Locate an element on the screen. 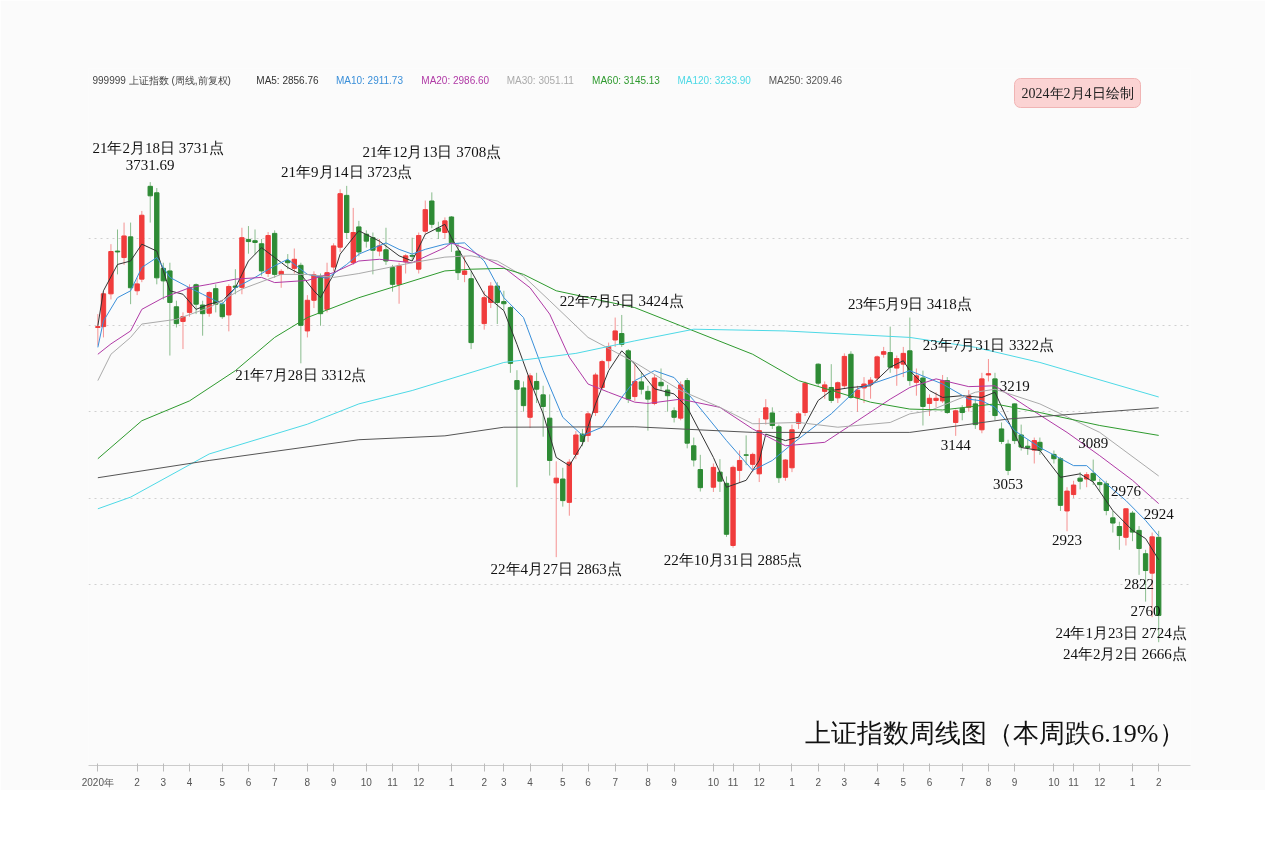 The height and width of the screenshot is (844, 1273). text: MA10: 2911.73 is located at coordinates (369, 80).